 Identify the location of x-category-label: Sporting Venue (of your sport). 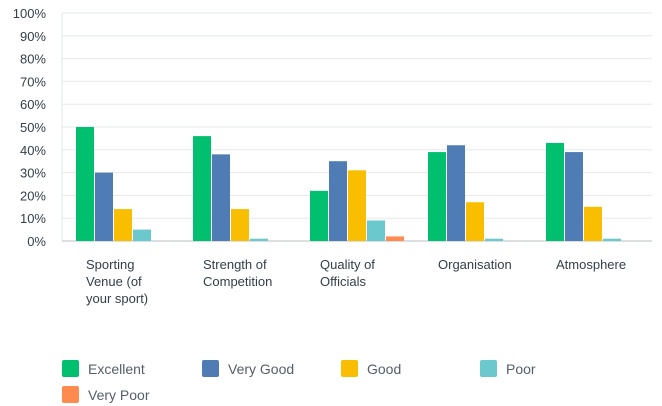
(136, 281).